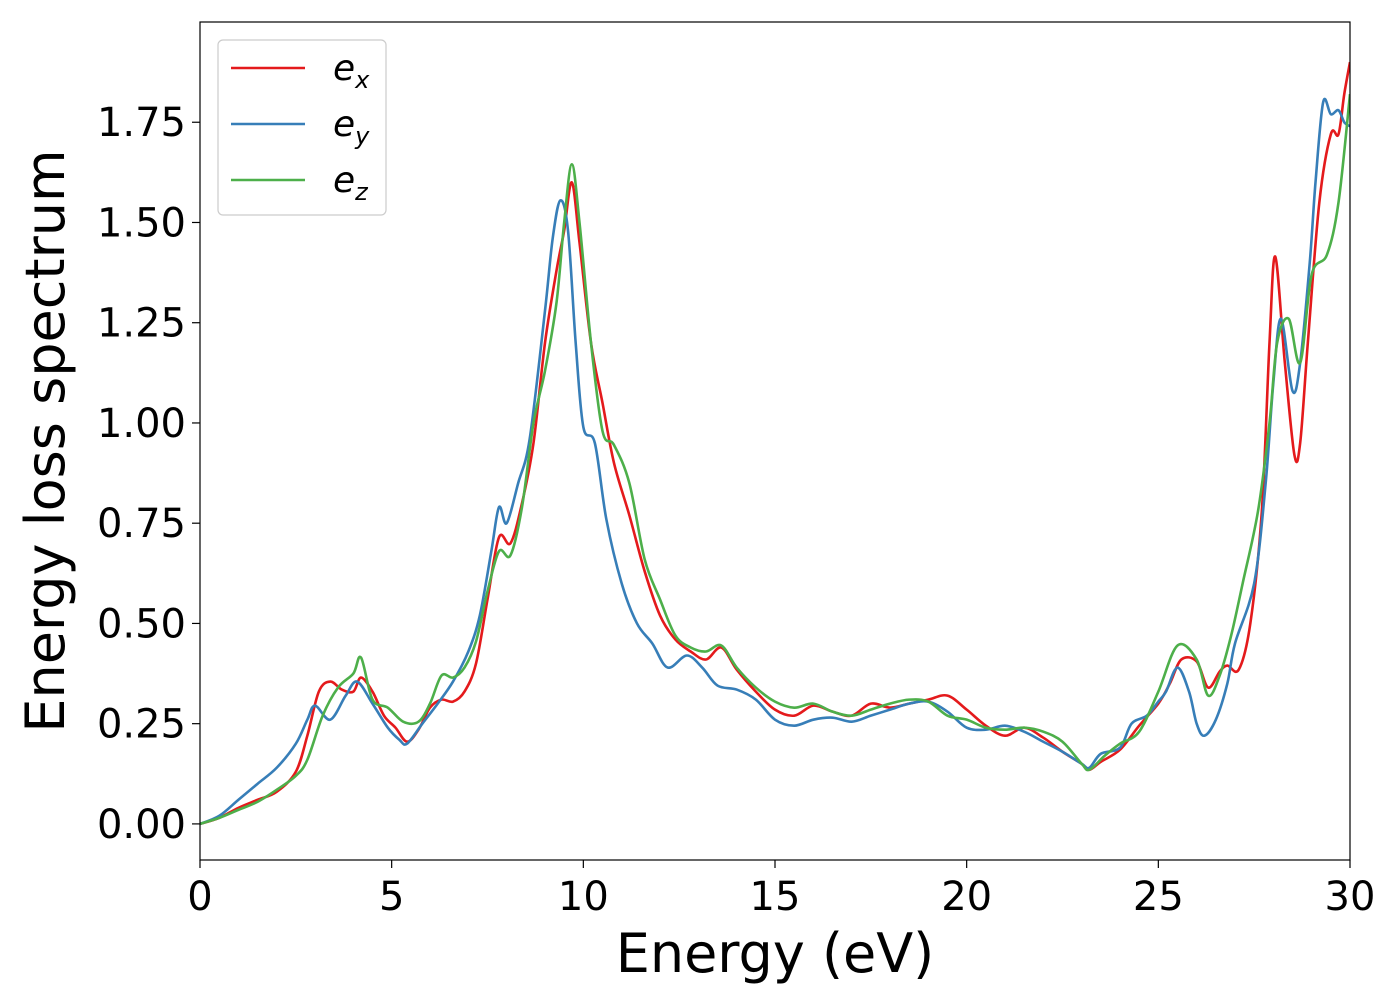 Image resolution: width=1400 pixels, height=1000 pixels. Describe the element at coordinates (583, 897) in the screenshot. I see `x-tick-label: 10` at that location.